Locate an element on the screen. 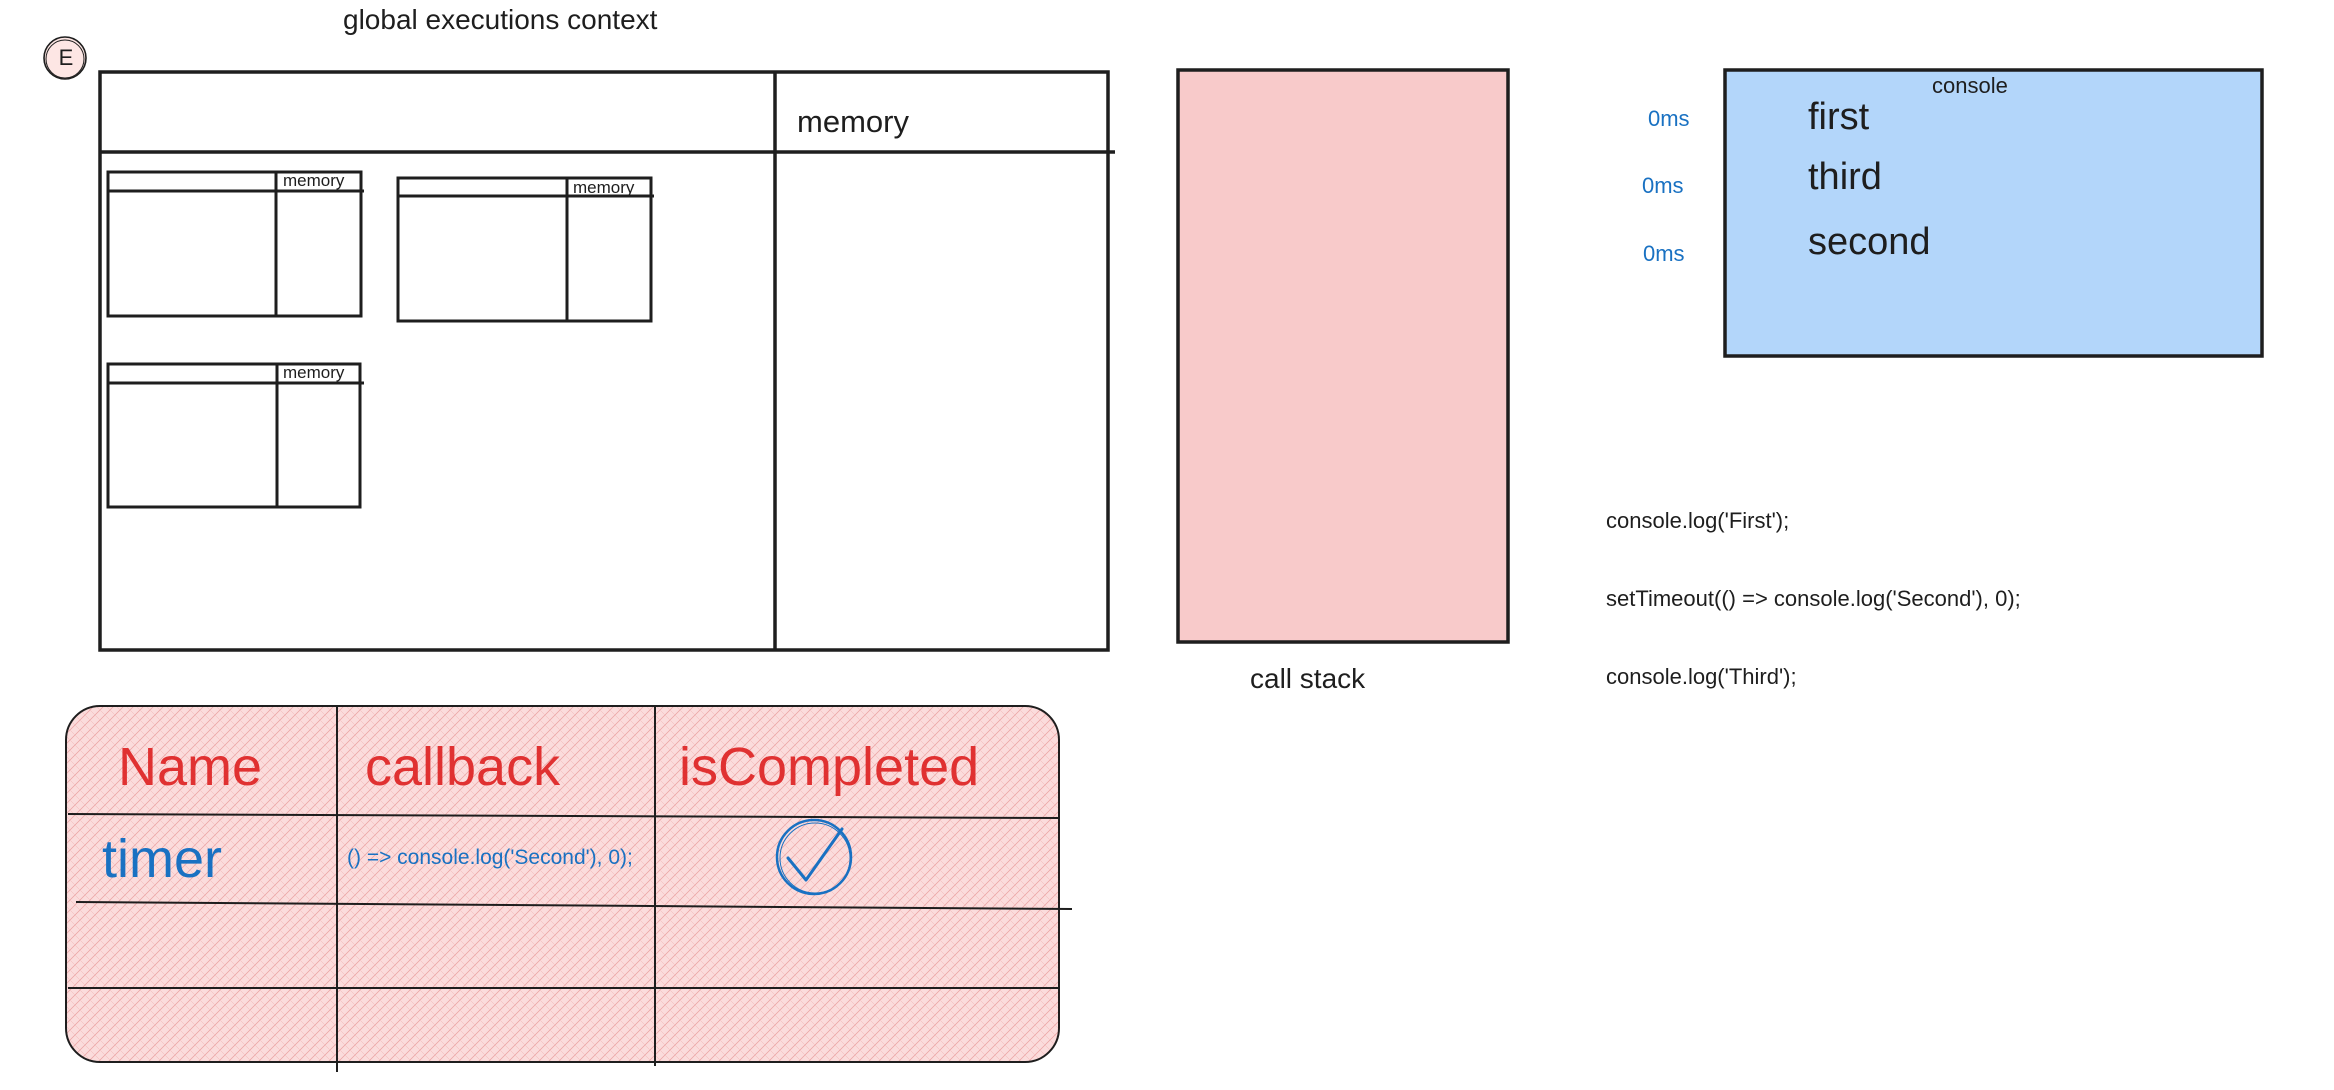  gec-memory-label: memory is located at coordinates (853, 121).